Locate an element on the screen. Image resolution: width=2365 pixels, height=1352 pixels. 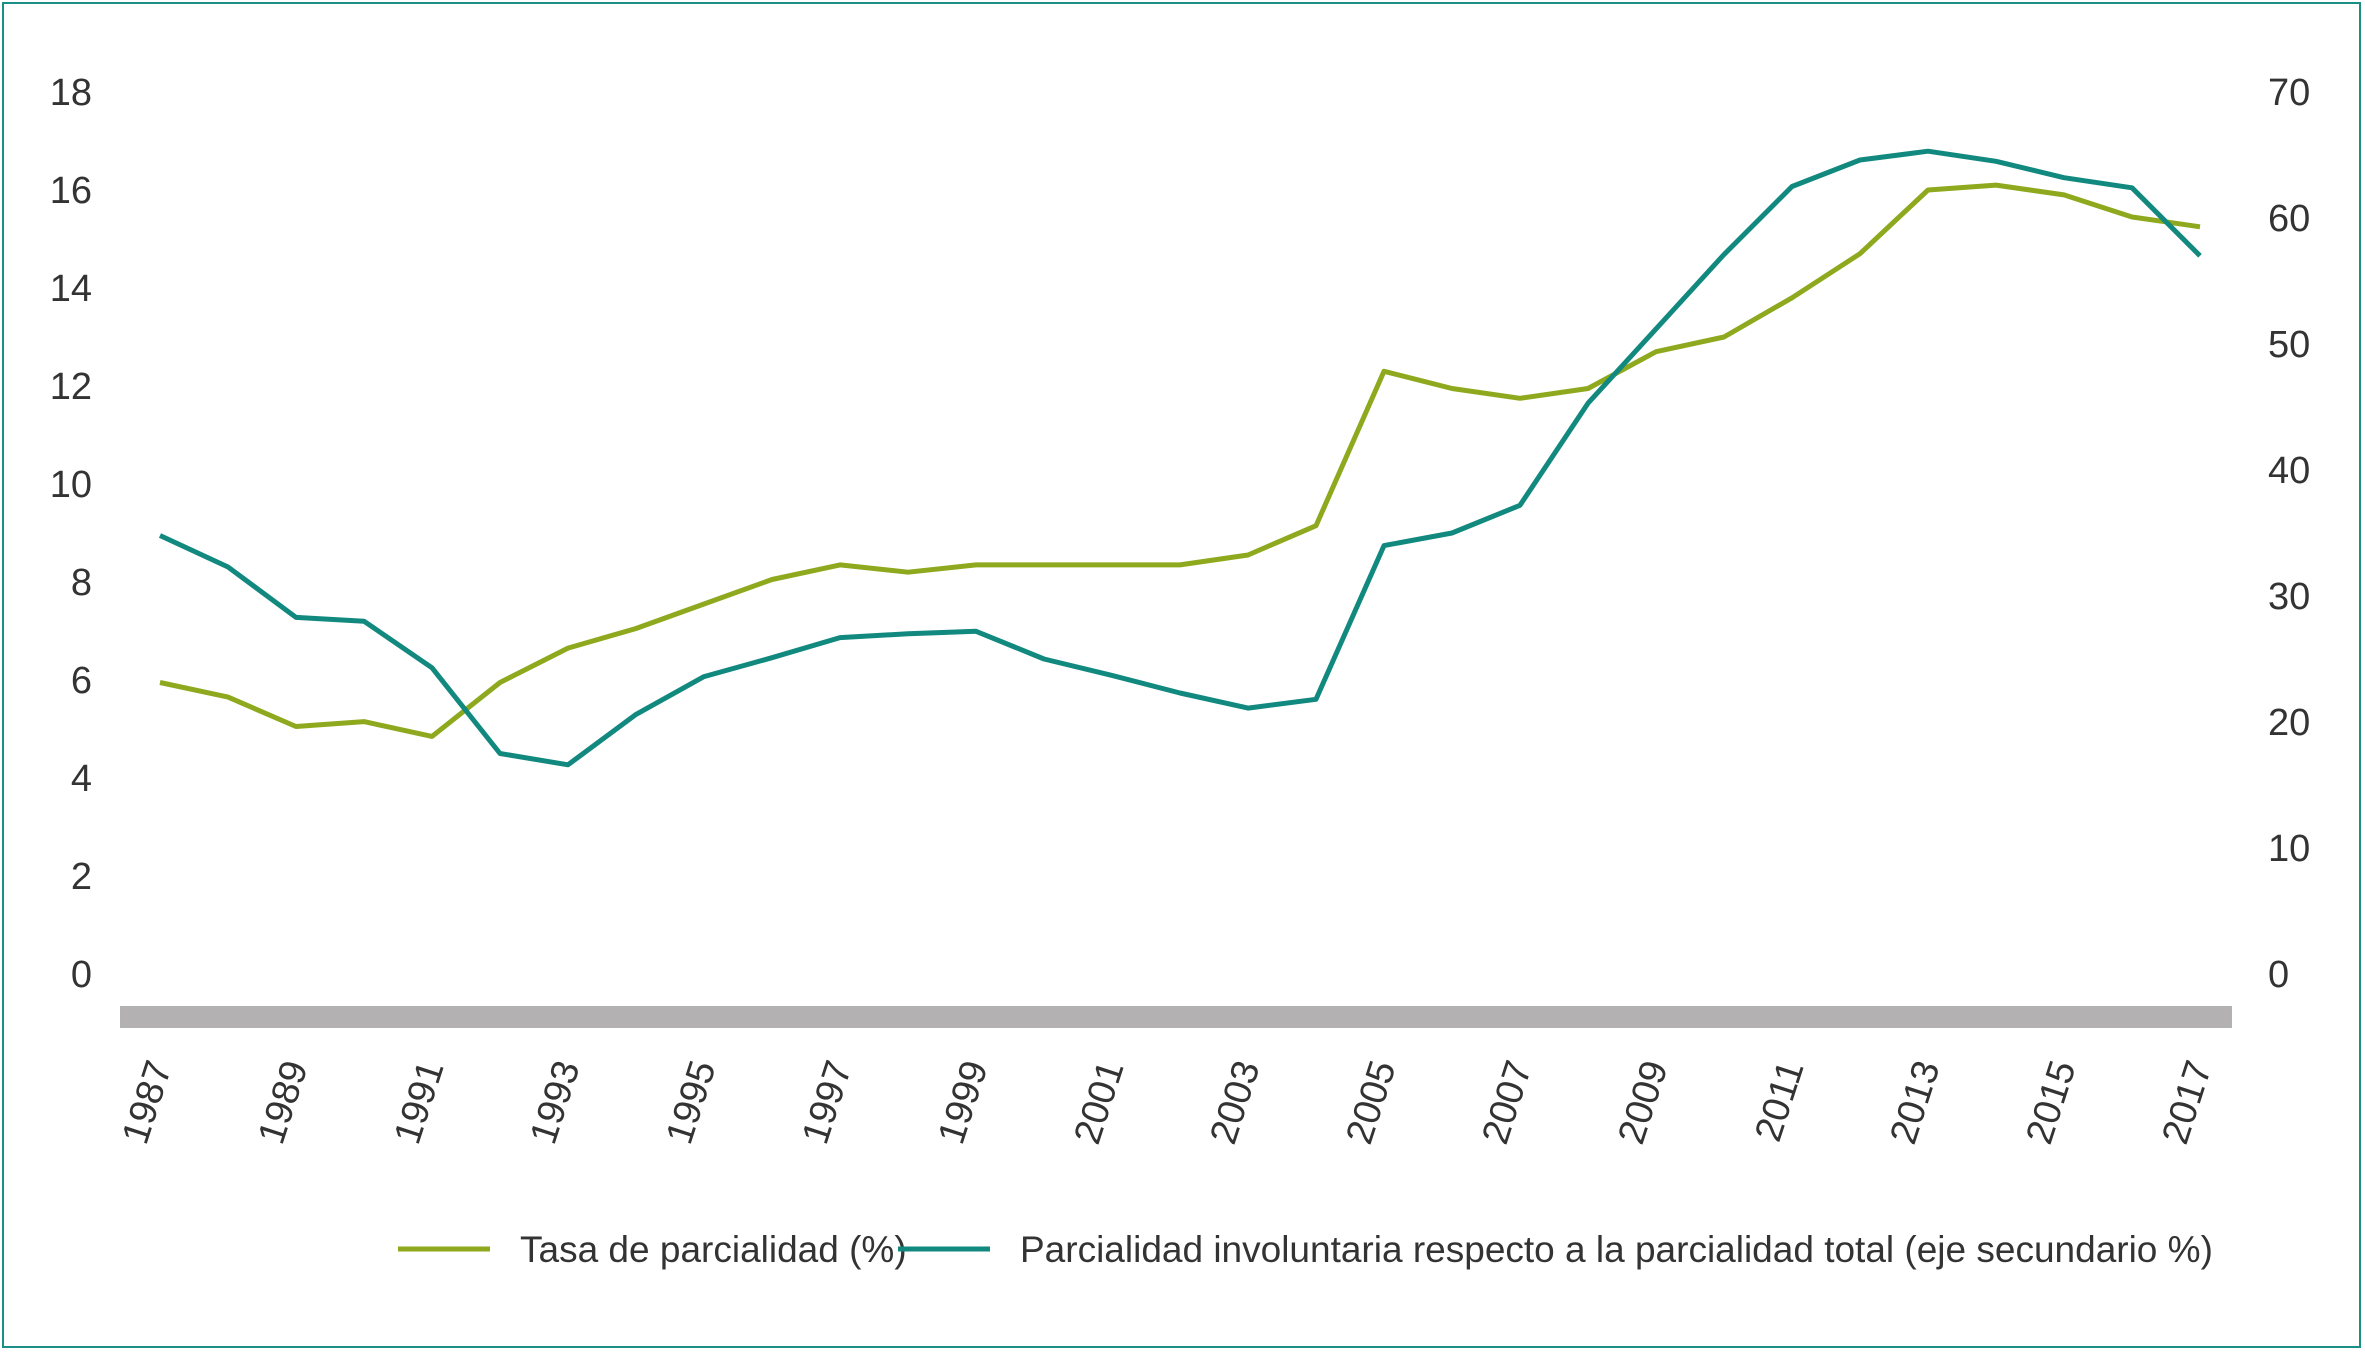
x-axis-tick-label: 1991 is located at coordinates (419, 1102).